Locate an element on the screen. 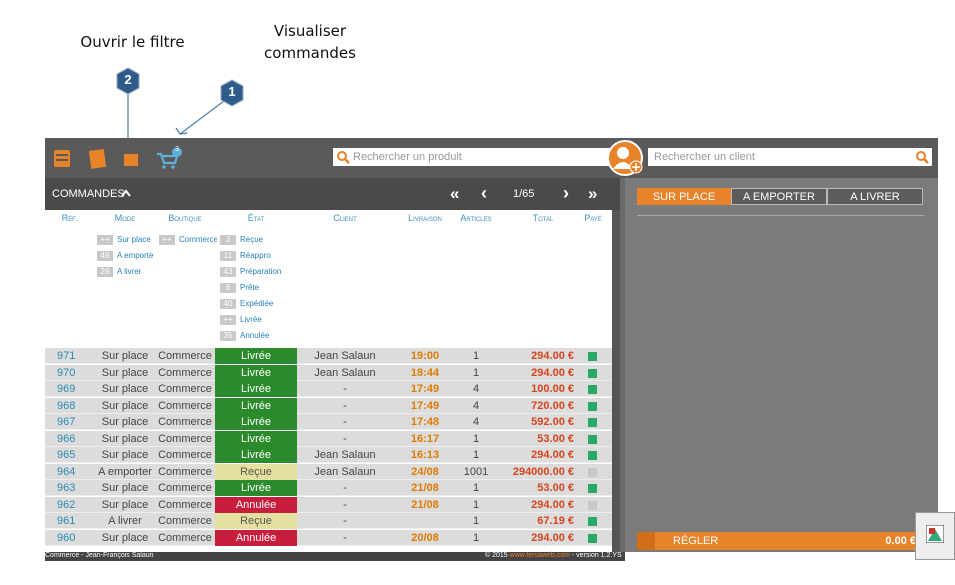 The width and height of the screenshot is (955, 585). order-delivery: 16:17 is located at coordinates (425, 438).